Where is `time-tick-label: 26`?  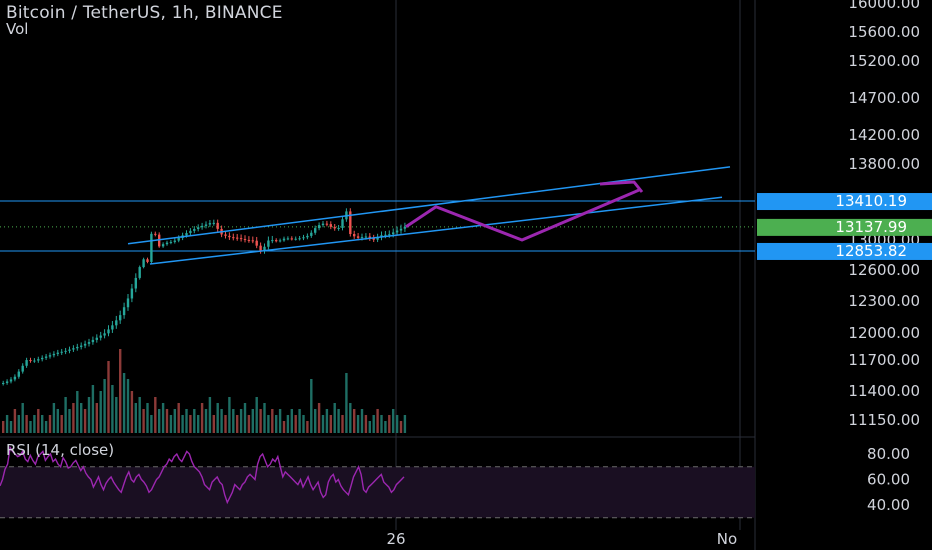 time-tick-label: 26 is located at coordinates (395, 539).